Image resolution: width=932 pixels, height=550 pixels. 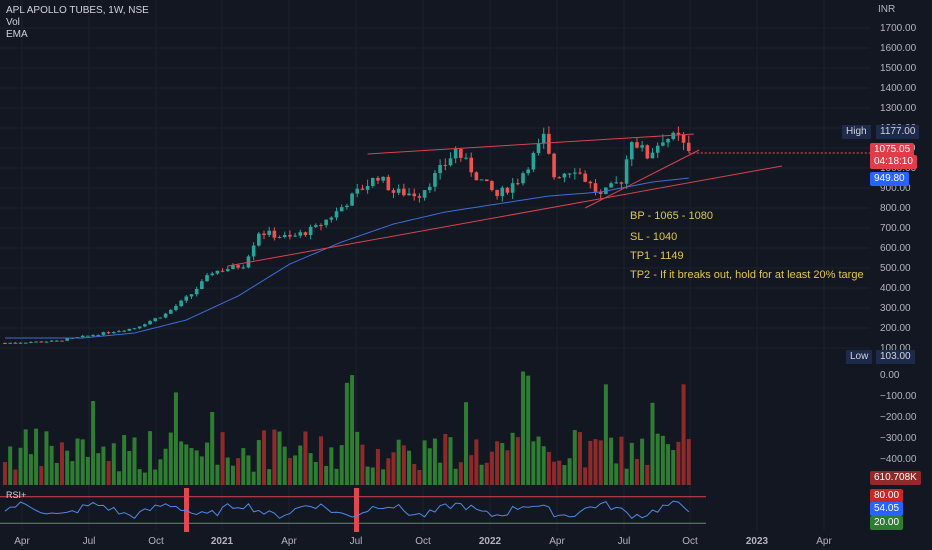 I want to click on price-tick-label: 400.00, so click(x=895, y=288).